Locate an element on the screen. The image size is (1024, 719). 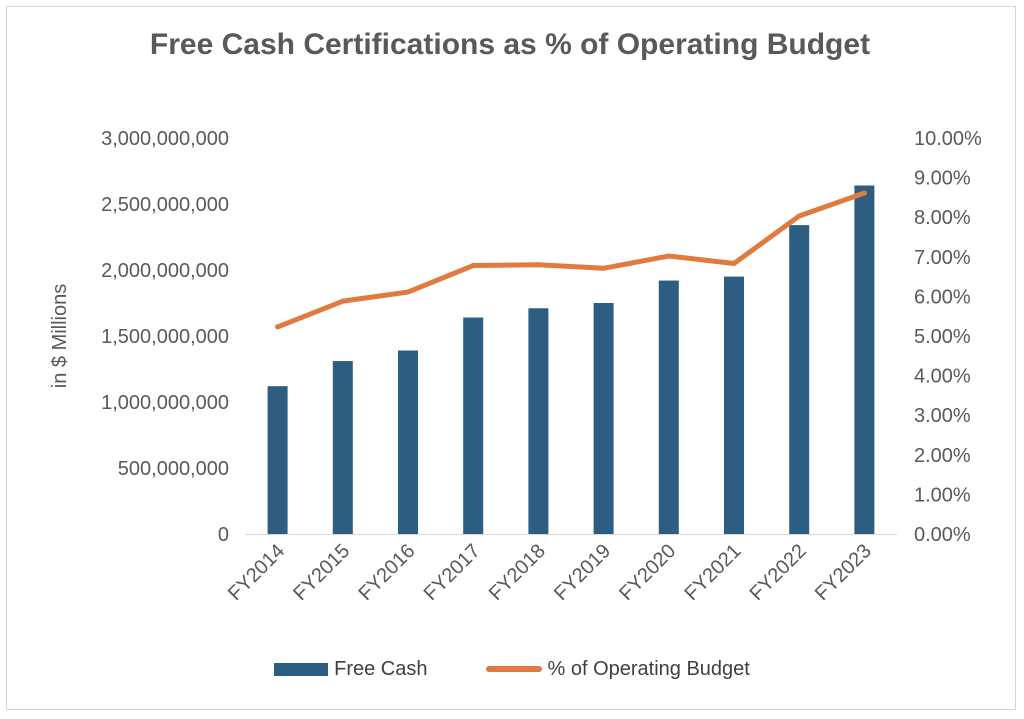
y2-tick-label: 5.00% is located at coordinates (942, 337).